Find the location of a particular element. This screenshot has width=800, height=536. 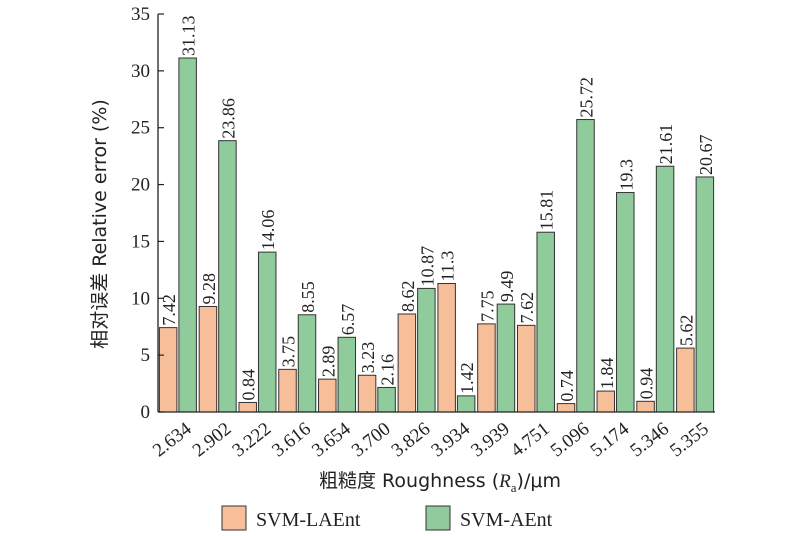

legend-label-svm-laent: SVM-LAEnt is located at coordinates (308, 520).